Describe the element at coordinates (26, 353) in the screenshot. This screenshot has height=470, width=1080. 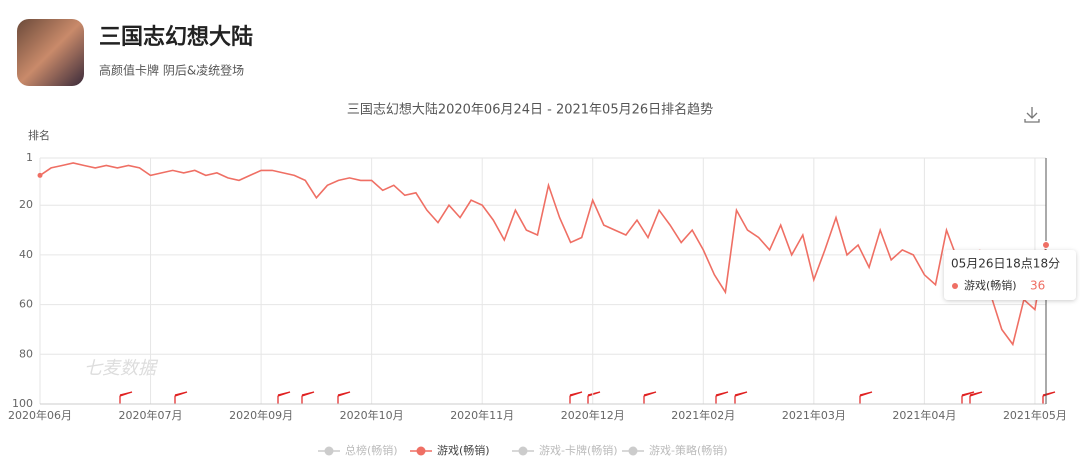
I see `y-tick-label: 80` at that location.